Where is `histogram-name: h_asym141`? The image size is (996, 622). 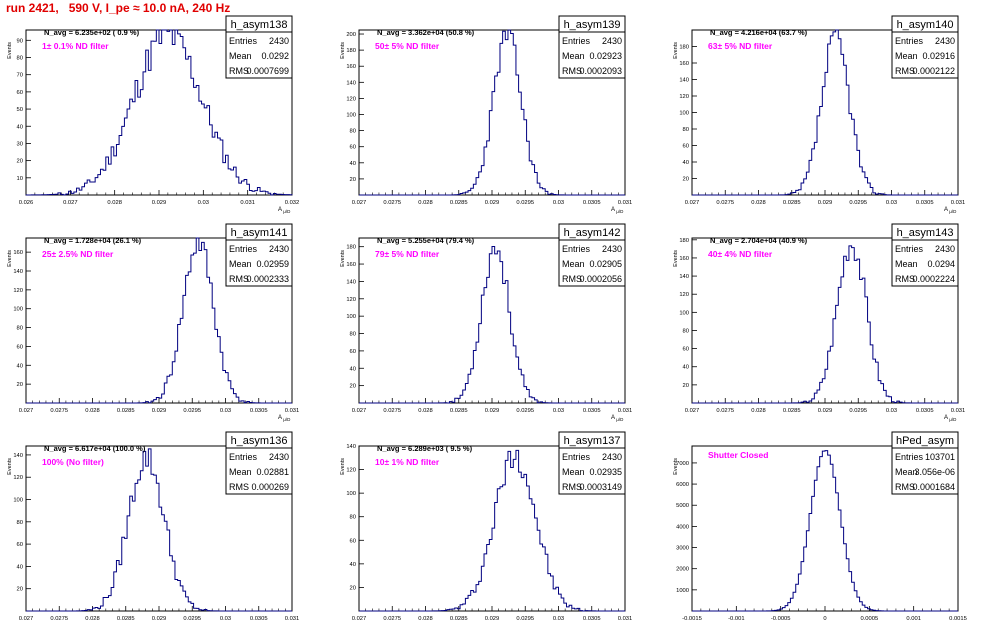 histogram-name: h_asym141 is located at coordinates (259, 233).